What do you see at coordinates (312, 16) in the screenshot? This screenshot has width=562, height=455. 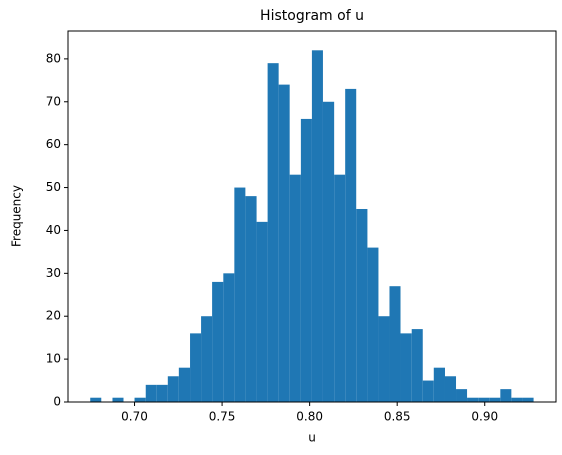 I see `chart-title: Histogram of u` at bounding box center [312, 16].